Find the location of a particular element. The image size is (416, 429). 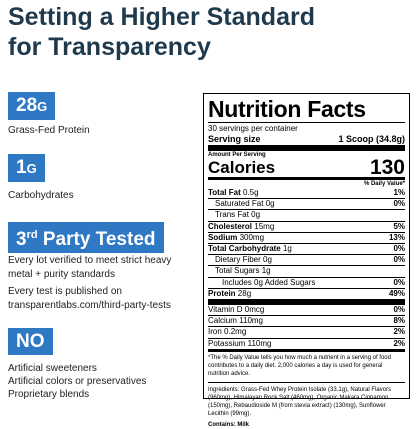

nutrient-row: Includes 0g Added Sugars 0% is located at coordinates (306, 282).